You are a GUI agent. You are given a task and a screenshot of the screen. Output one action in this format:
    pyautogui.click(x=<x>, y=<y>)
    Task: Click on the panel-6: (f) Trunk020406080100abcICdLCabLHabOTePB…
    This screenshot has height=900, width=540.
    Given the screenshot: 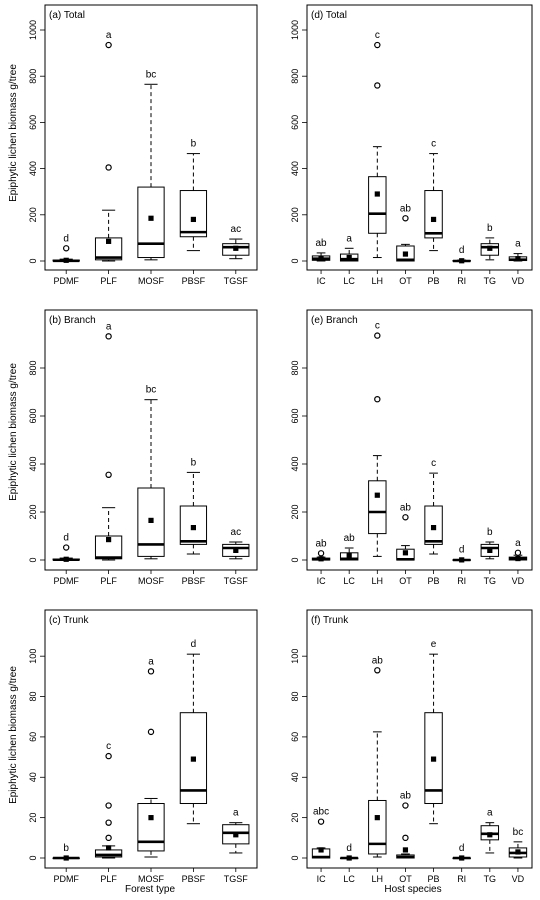 What is the action you would take?
    pyautogui.click(x=411, y=746)
    